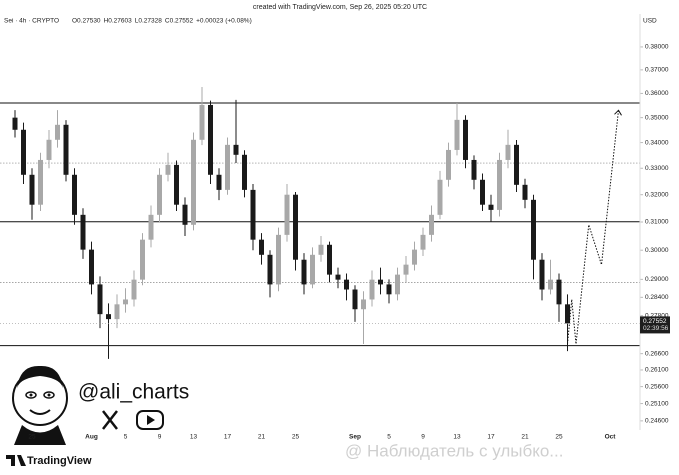 The height and width of the screenshot is (475, 679). What do you see at coordinates (194, 437) in the screenshot?
I see `x-tick-label: 13` at bounding box center [194, 437].